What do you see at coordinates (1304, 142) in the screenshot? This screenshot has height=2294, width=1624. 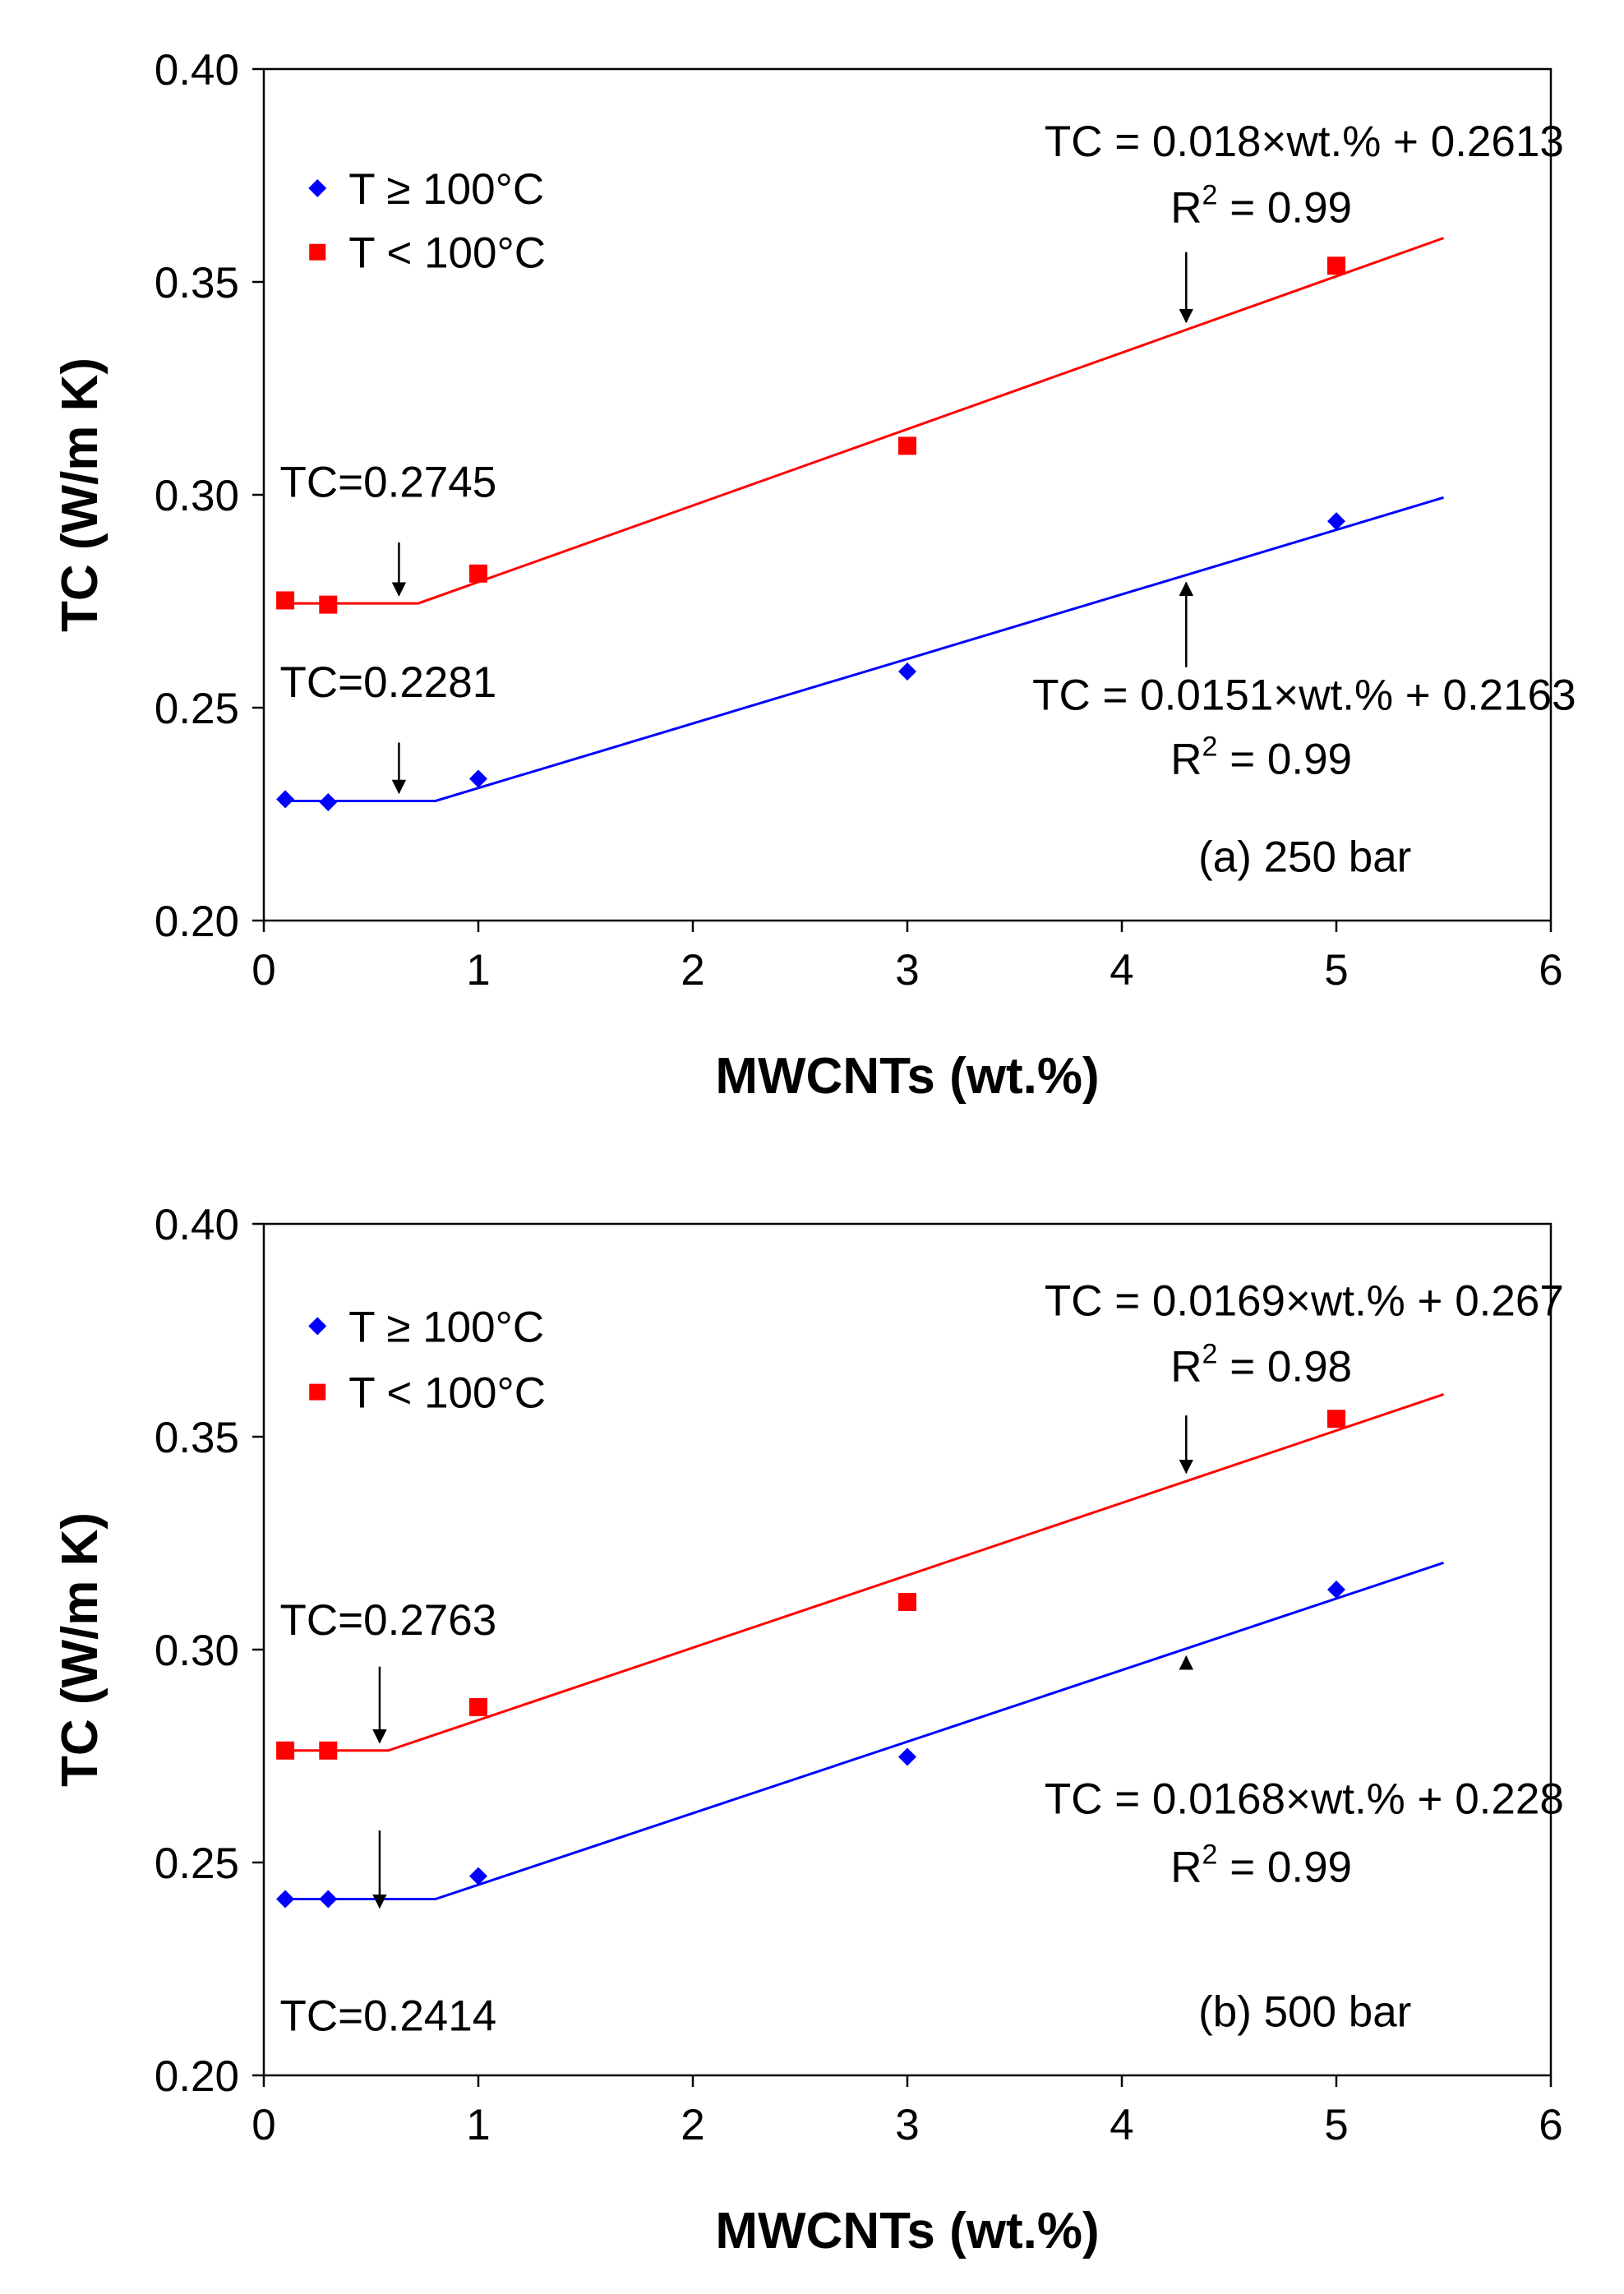 I see `annotation-text: TC = 0.018×wt.% + 0.2613` at bounding box center [1304, 142].